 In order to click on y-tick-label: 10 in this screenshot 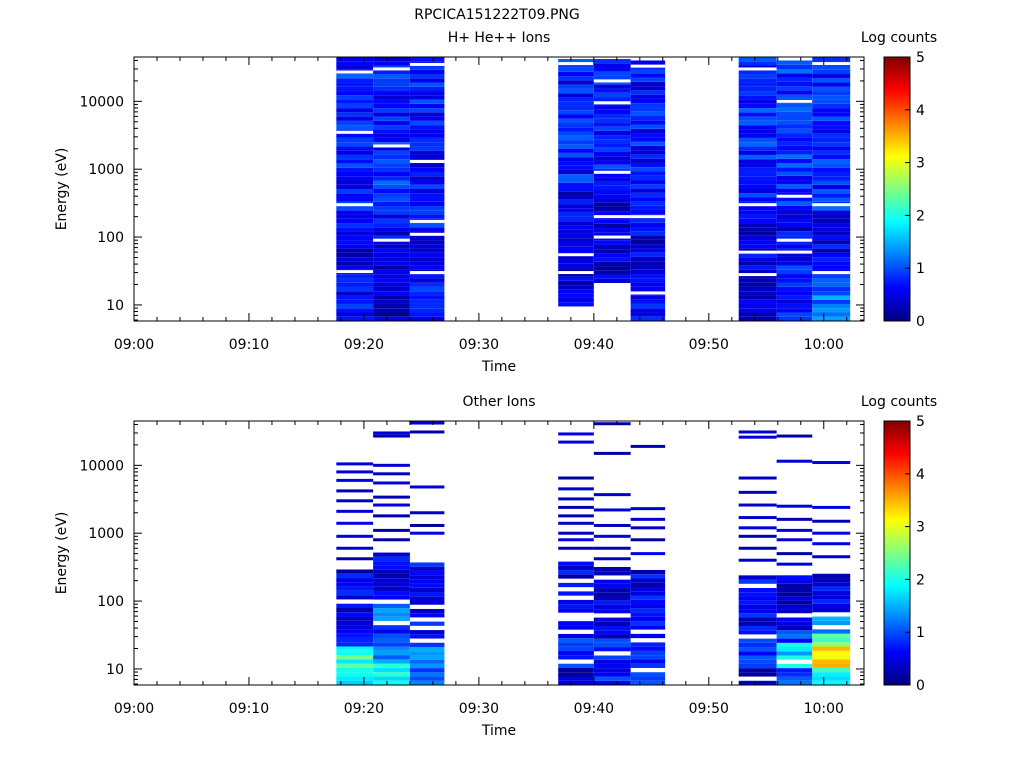, I will do `click(115, 670)`.